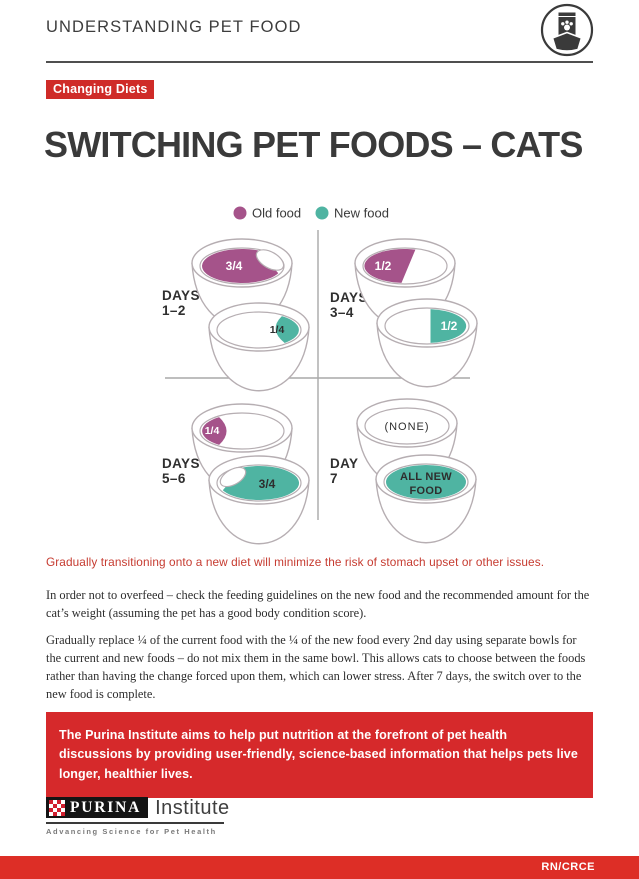  I want to click on day-range: 3–4, so click(342, 312).